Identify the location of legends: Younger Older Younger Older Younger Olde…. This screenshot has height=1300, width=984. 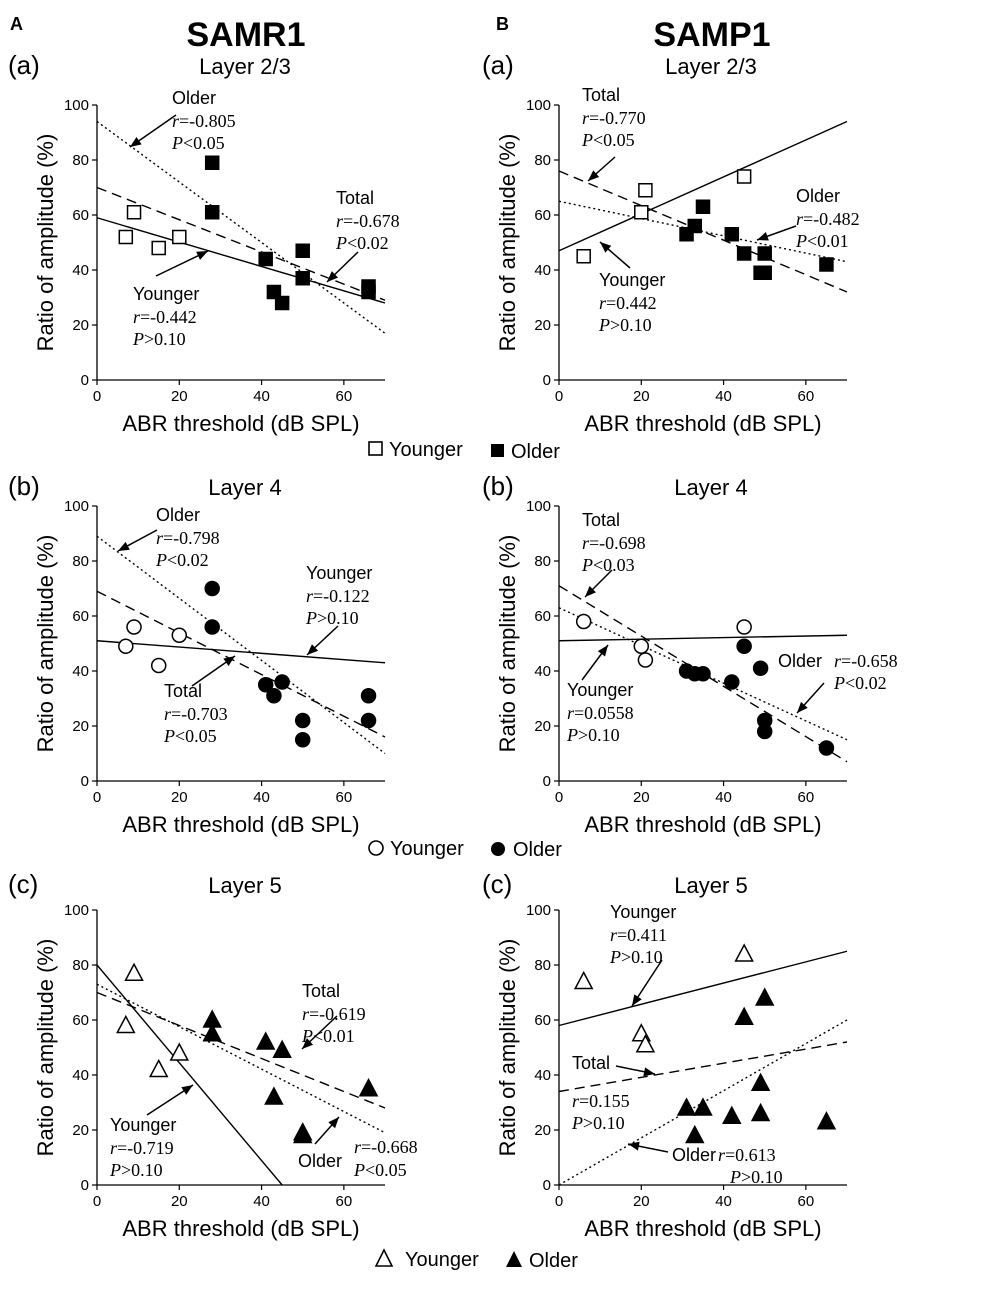
(473, 855).